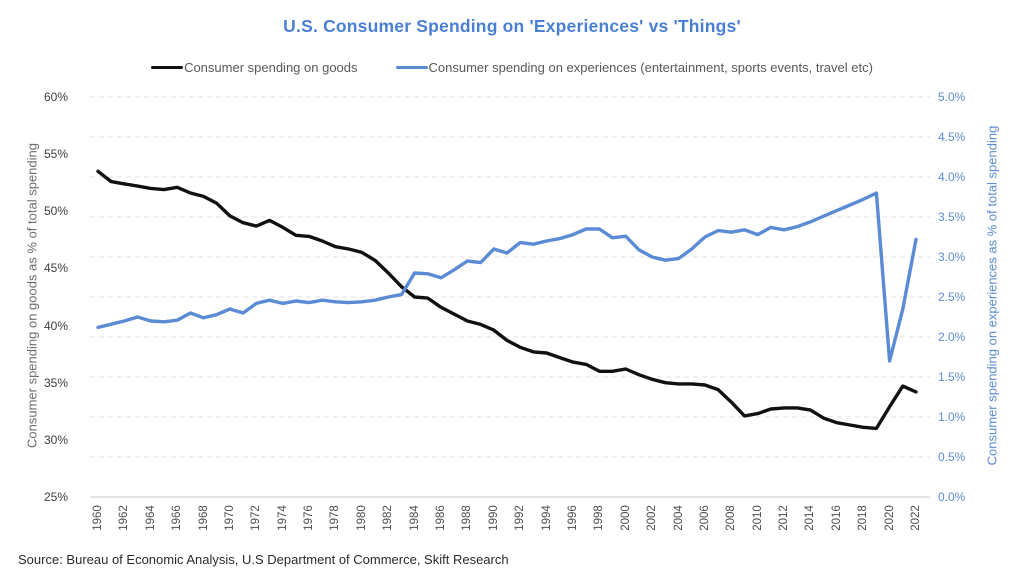  What do you see at coordinates (361, 518) in the screenshot?
I see `x-axis-tick-label: 1980` at bounding box center [361, 518].